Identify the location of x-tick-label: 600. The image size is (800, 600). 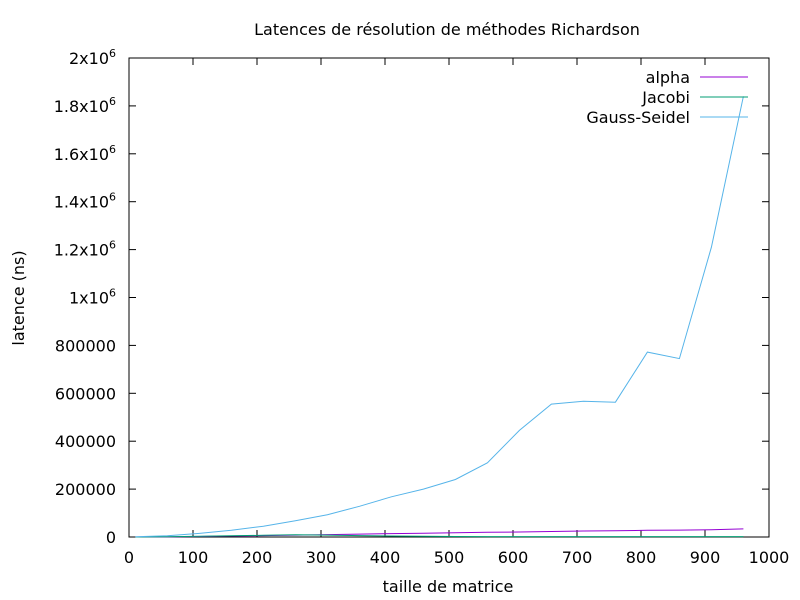
(513, 557).